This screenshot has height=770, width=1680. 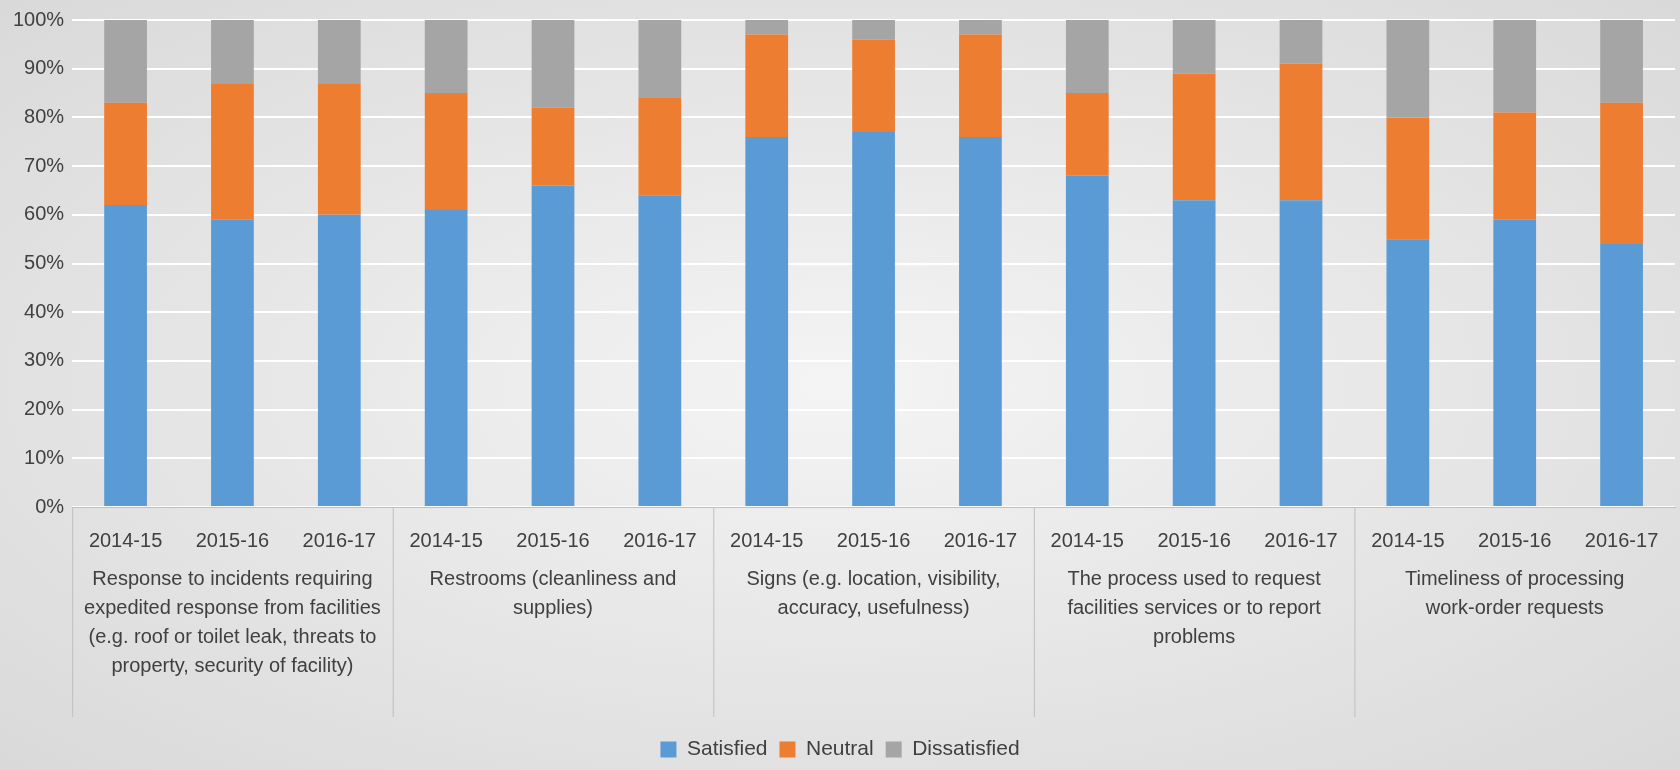 I want to click on legend-label: Neutral, so click(x=839, y=748).